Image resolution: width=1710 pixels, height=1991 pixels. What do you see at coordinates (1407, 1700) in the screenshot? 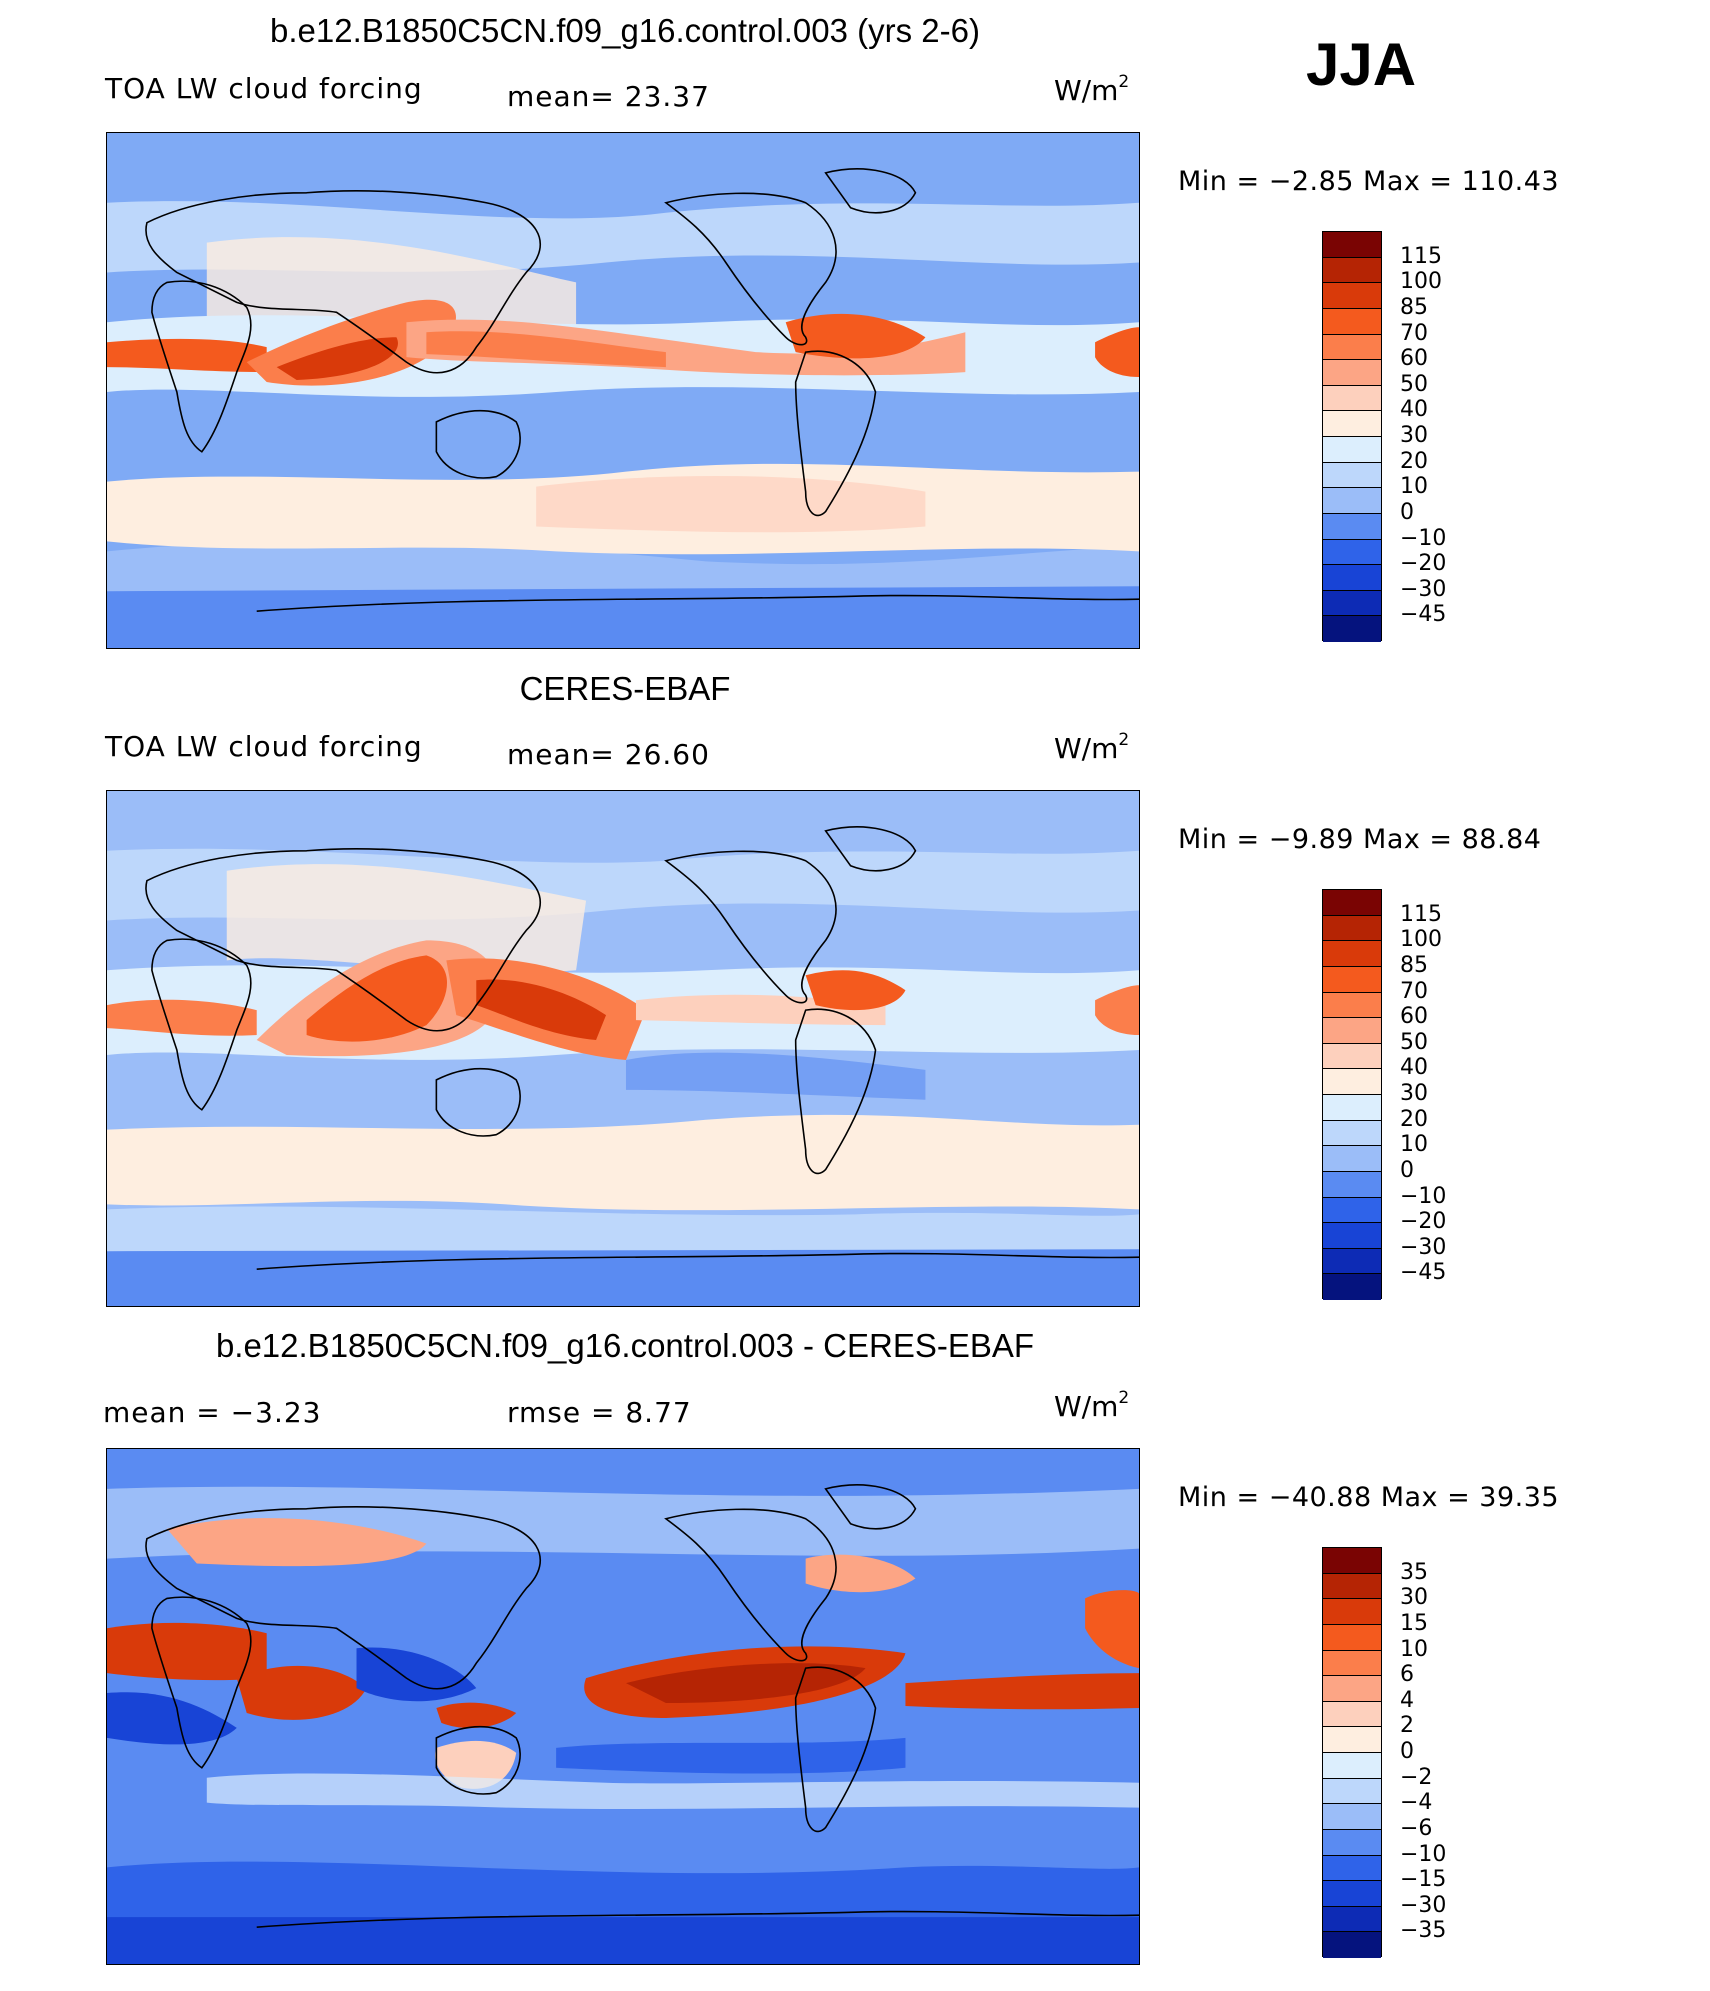
I see `colorbar-tick-label: 4` at bounding box center [1407, 1700].